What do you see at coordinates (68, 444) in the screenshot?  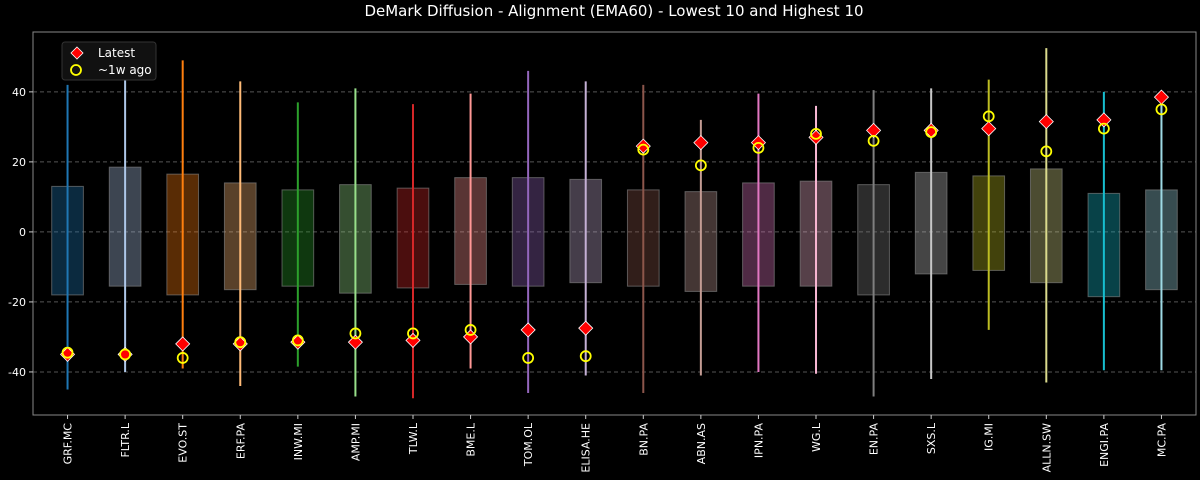 I see `x-tick-label: GRF.MC` at bounding box center [68, 444].